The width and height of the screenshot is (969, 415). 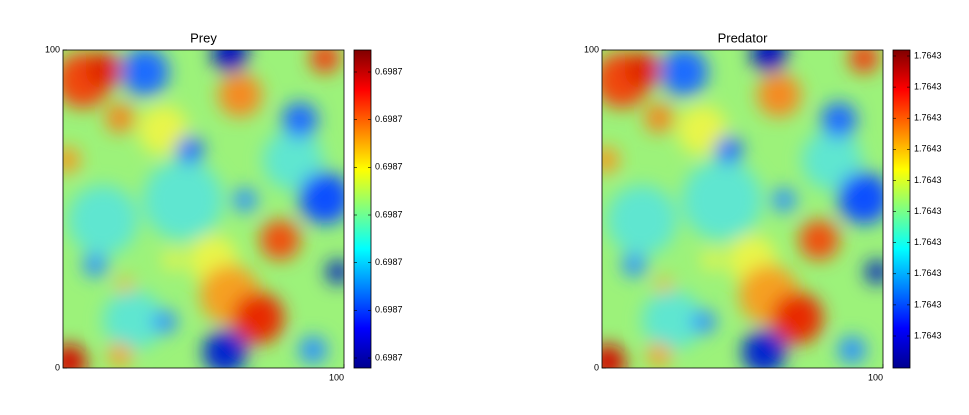 What do you see at coordinates (743, 37) in the screenshot?
I see `chart-title: Predator` at bounding box center [743, 37].